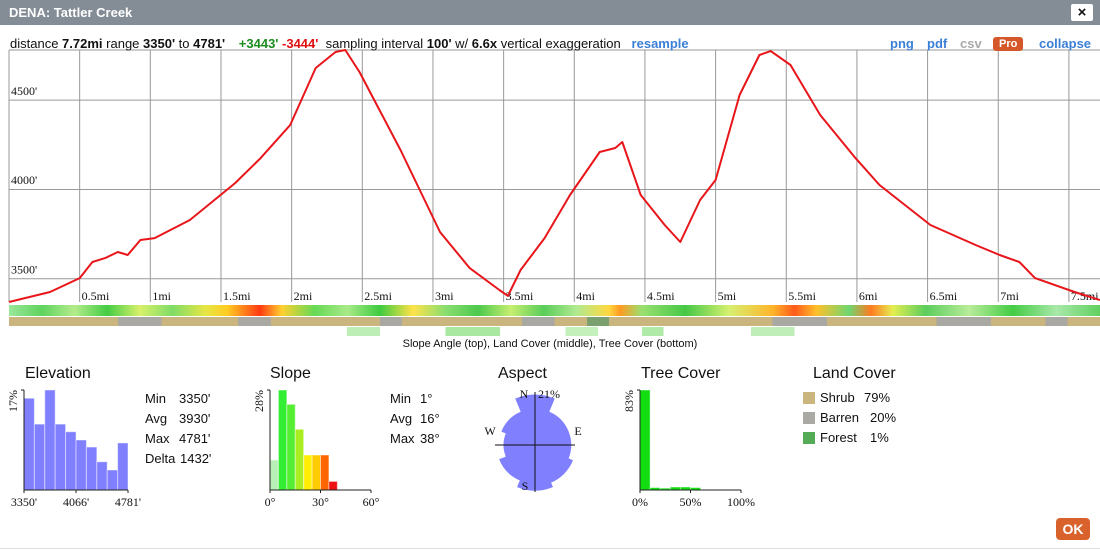 The image size is (1100, 551). I want to click on value: 3350', so click(159, 43).